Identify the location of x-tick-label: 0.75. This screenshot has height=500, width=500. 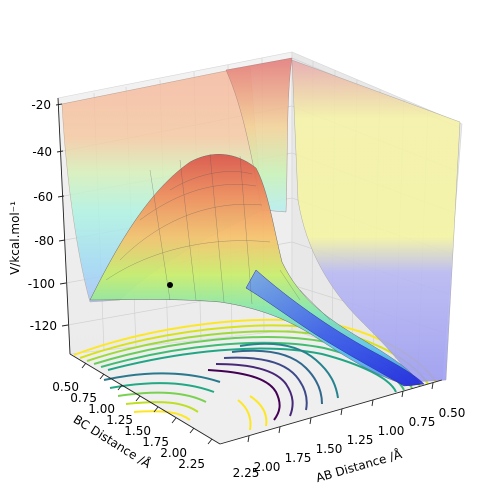
(422, 422).